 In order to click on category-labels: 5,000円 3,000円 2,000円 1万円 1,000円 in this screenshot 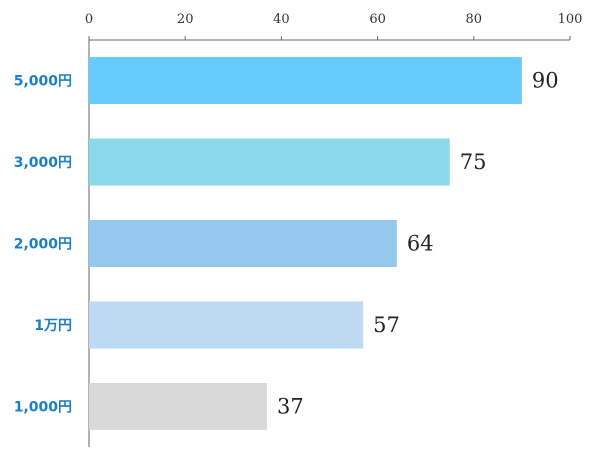, I will do `click(43, 245)`.